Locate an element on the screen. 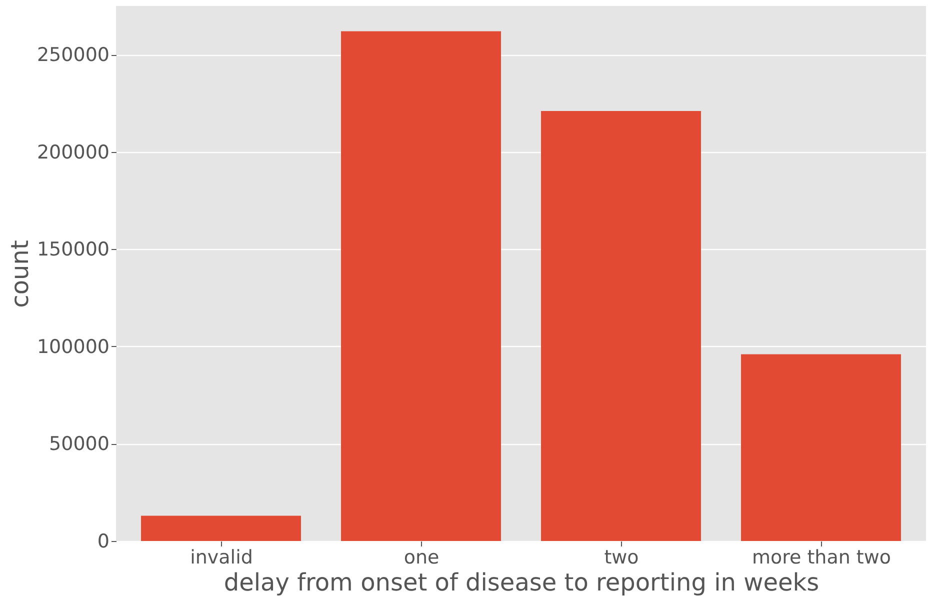 Image resolution: width=928 pixels, height=601 pixels. y-tick-label: 250000 is located at coordinates (73, 55).